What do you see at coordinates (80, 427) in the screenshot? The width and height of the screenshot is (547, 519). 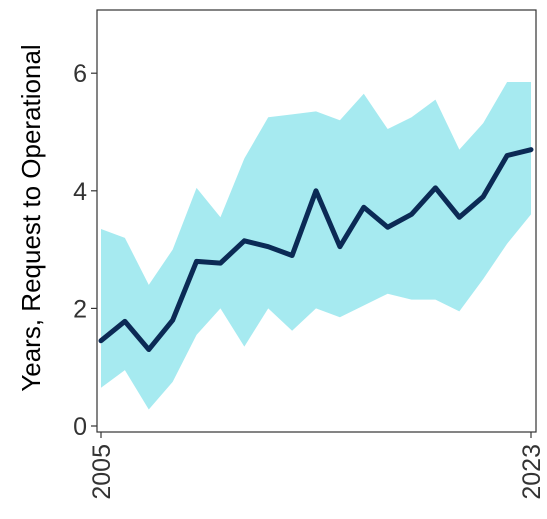 I see `y-tick-label: 0` at bounding box center [80, 427].